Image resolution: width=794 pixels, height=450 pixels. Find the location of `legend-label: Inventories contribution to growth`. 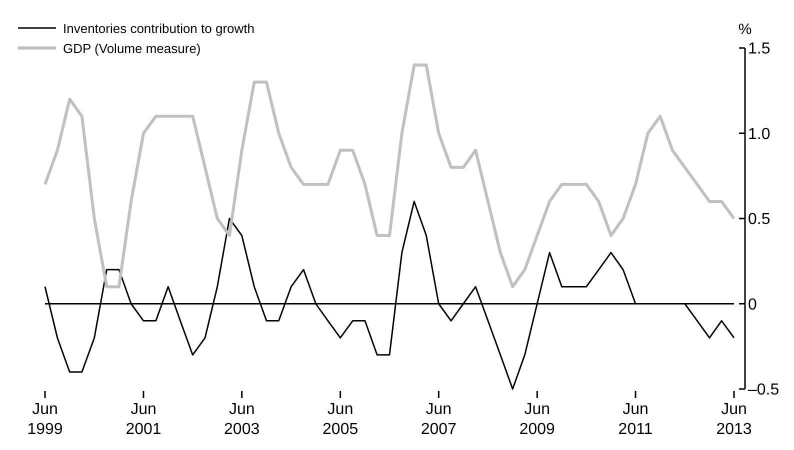

legend-label: Inventories contribution to growth is located at coordinates (158, 28).